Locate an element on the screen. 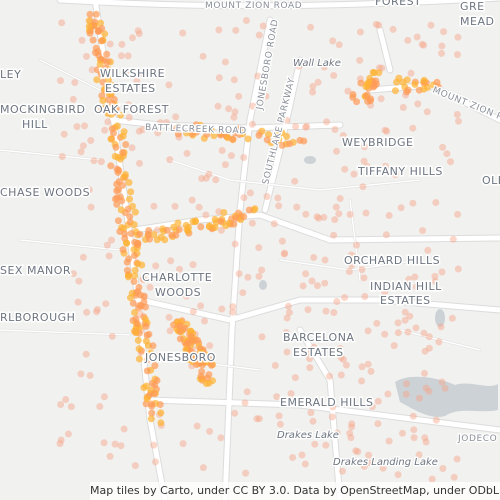 Image resolution: width=500 pixels, height=500 pixels. place-label: BARCELONA is located at coordinates (318, 337).